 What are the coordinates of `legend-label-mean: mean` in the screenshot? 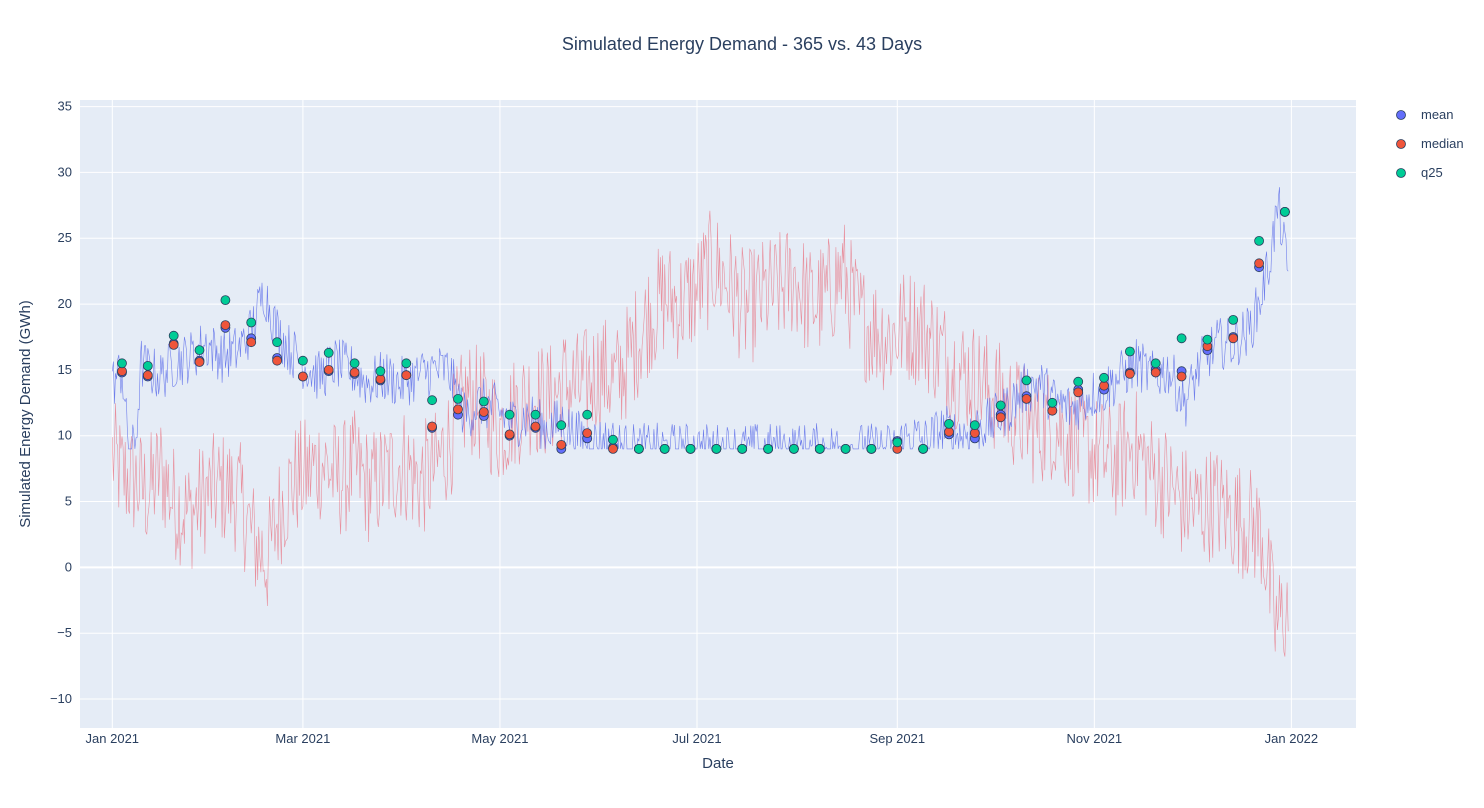 It's located at (1437, 114).